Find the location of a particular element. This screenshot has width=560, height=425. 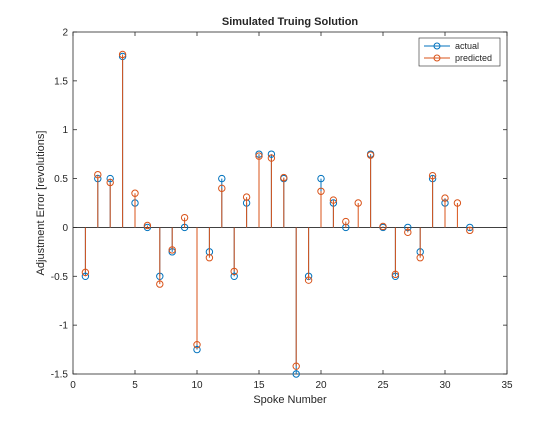

x-tick-label: 20 is located at coordinates (321, 385).